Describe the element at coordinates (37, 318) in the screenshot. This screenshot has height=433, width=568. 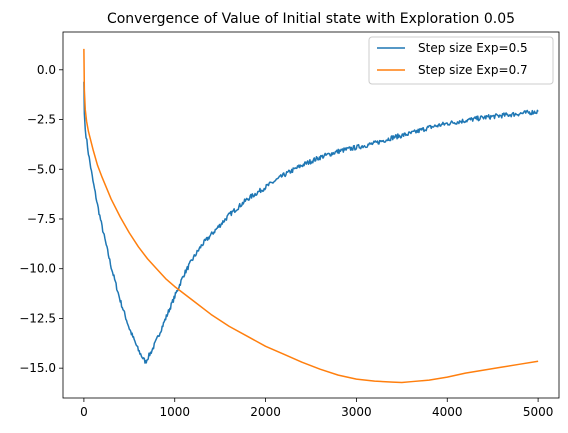
I see `y-tick-label: −12.5` at that location.